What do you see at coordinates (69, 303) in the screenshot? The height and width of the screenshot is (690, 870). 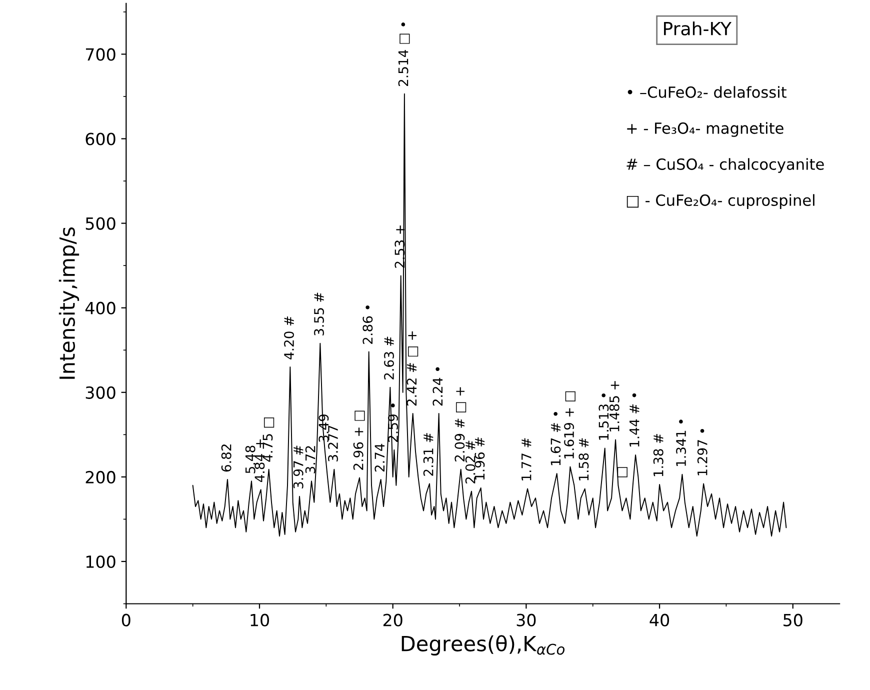 I see `y-axis-title: Intensity,imp/s` at bounding box center [69, 303].